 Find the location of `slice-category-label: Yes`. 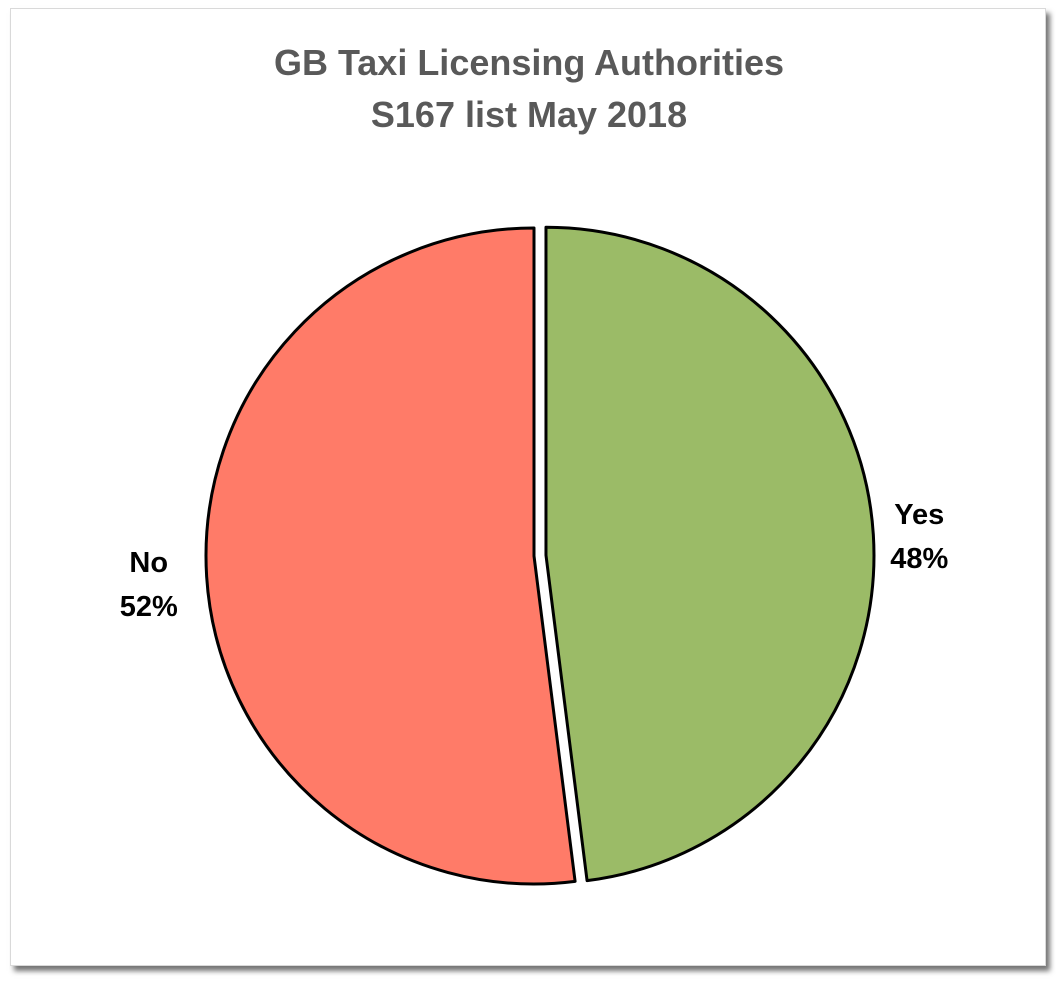

slice-category-label: Yes is located at coordinates (919, 515).